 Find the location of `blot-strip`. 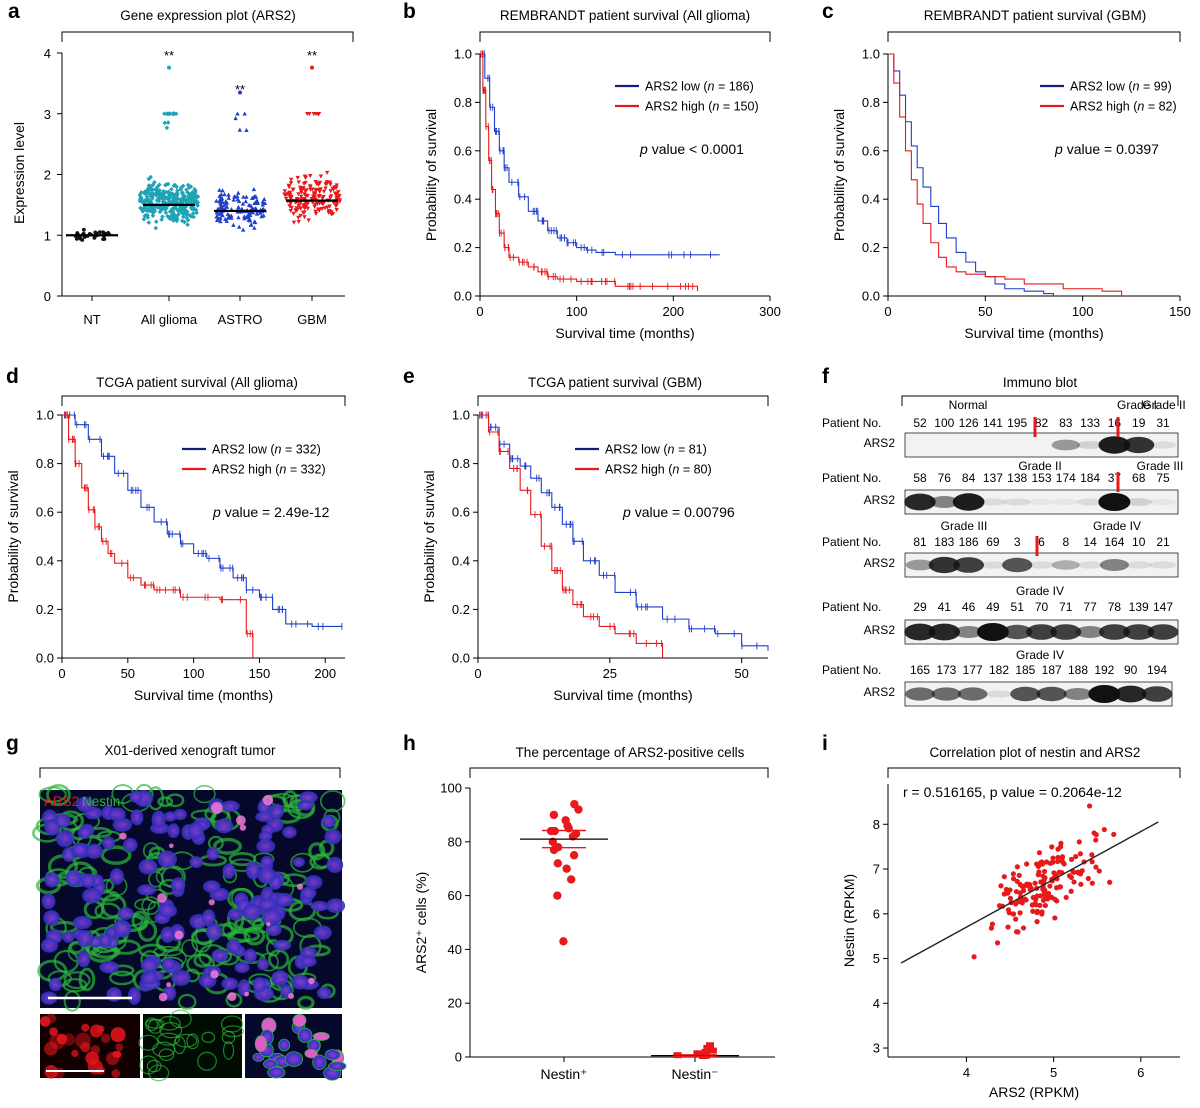

blot-strip is located at coordinates (1041, 445).